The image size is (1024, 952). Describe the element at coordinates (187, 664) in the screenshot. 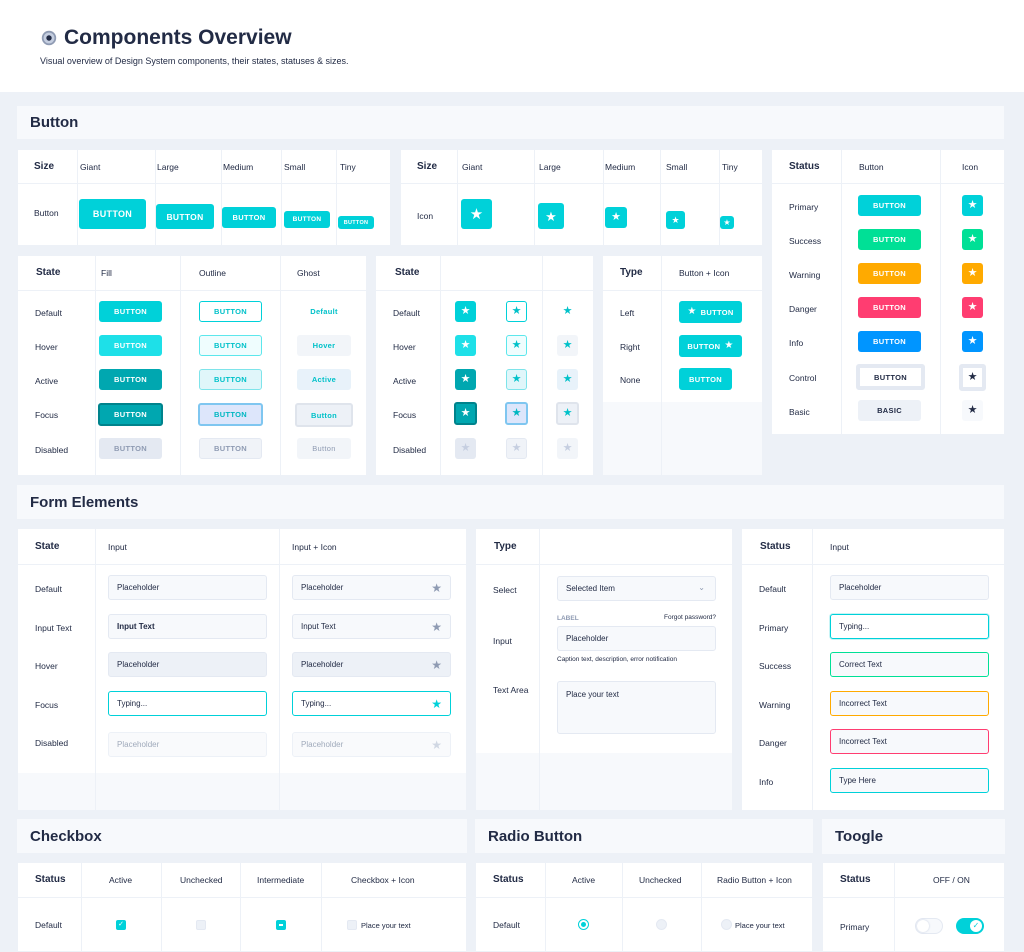

I see `input-hover: Placeholder` at that location.